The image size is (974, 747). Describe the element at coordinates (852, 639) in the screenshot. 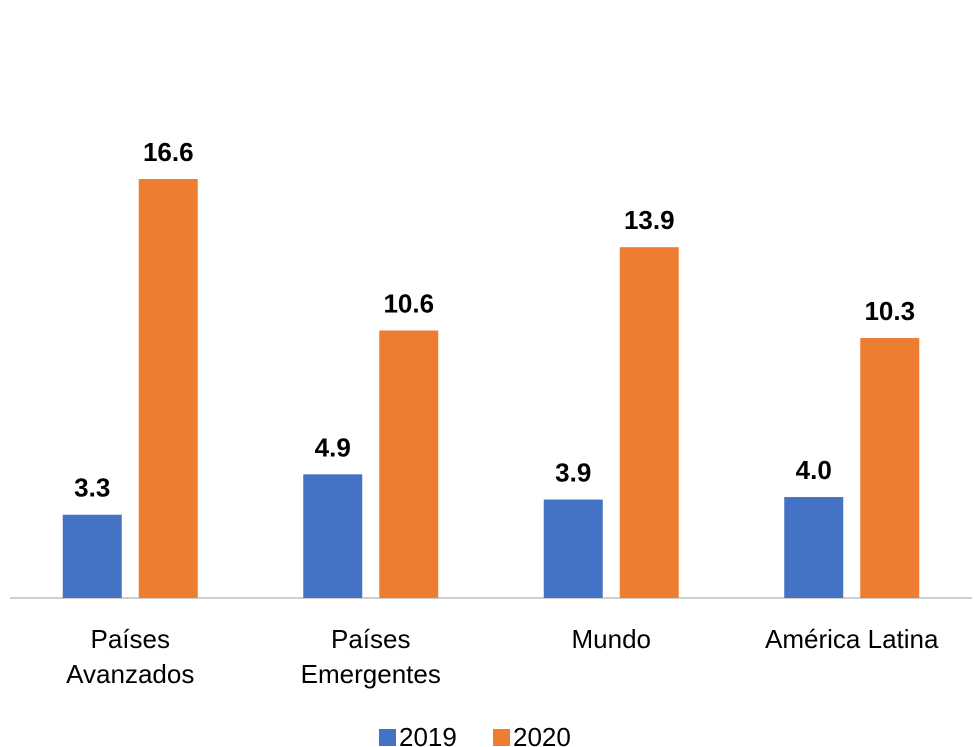

I see `x-tick-label: América Latina` at that location.